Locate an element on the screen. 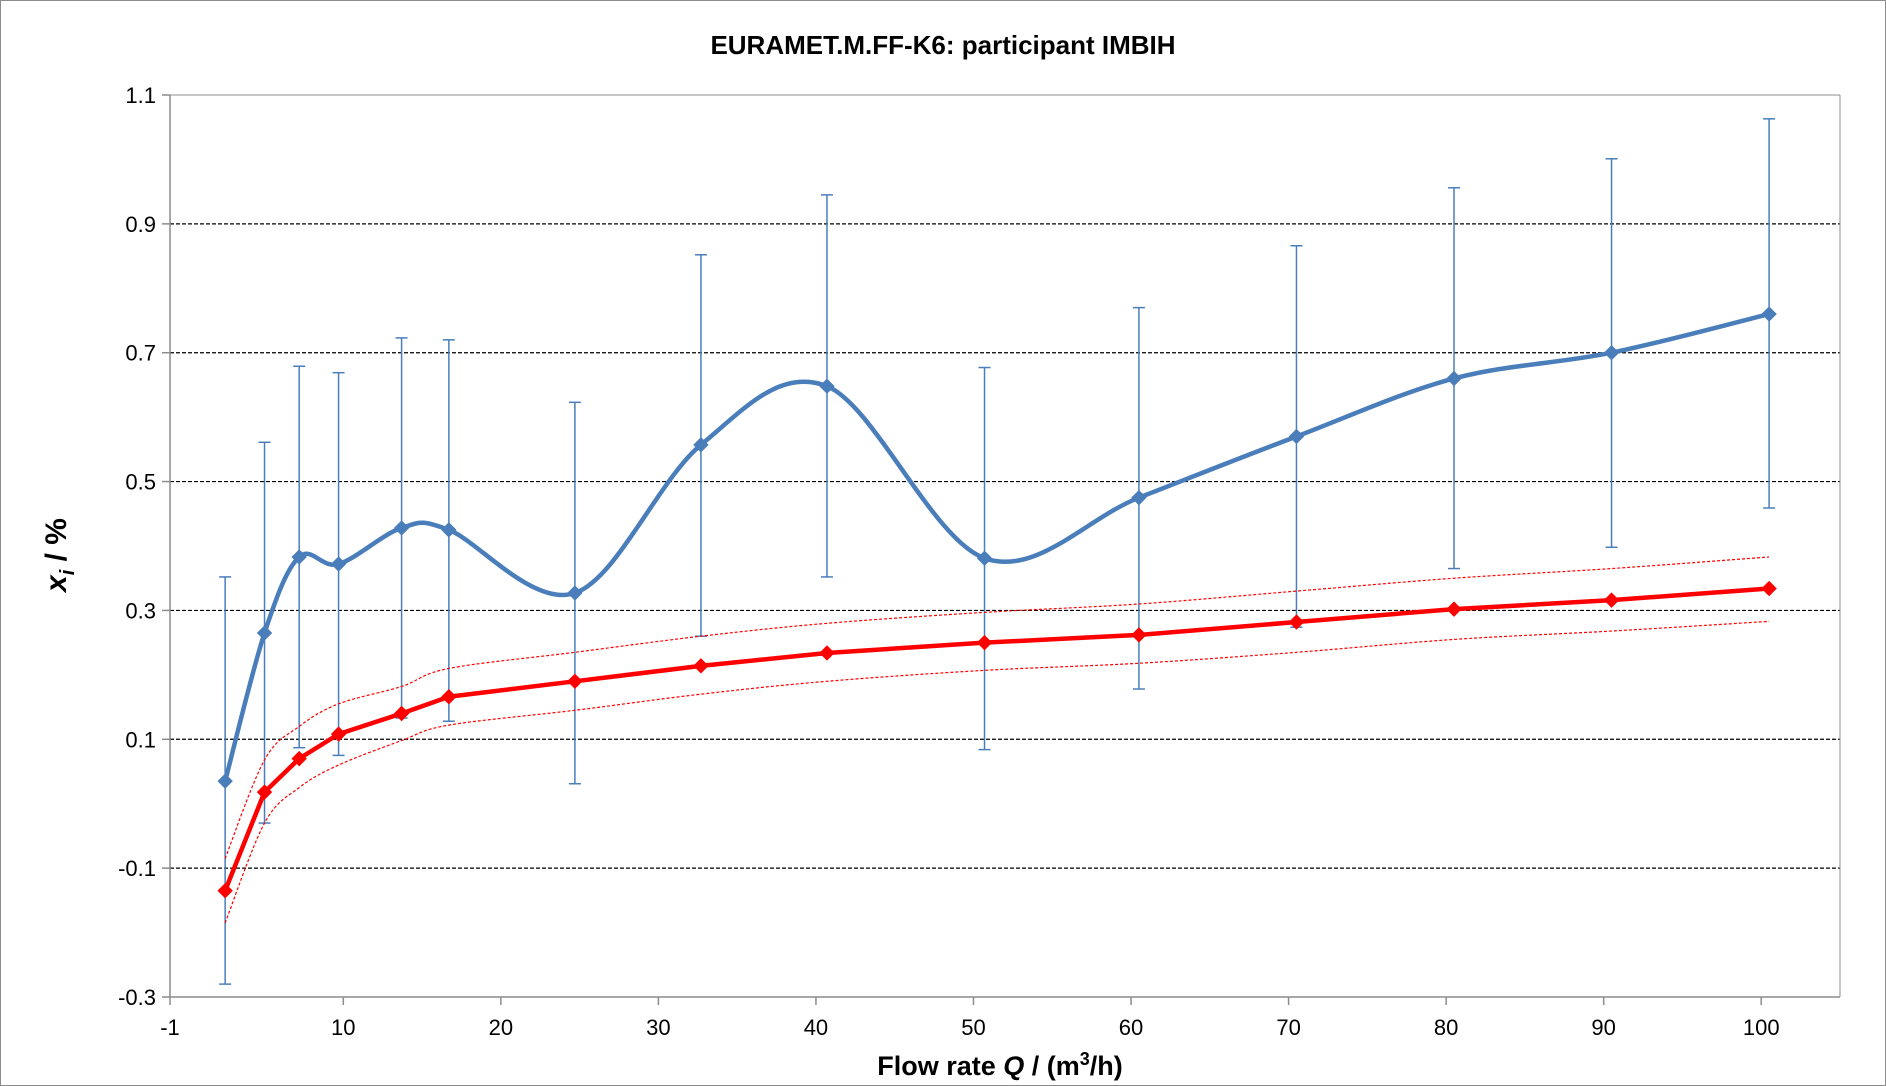 This screenshot has height=1086, width=1886. y-tick-label: 0.7 is located at coordinates (140, 353).